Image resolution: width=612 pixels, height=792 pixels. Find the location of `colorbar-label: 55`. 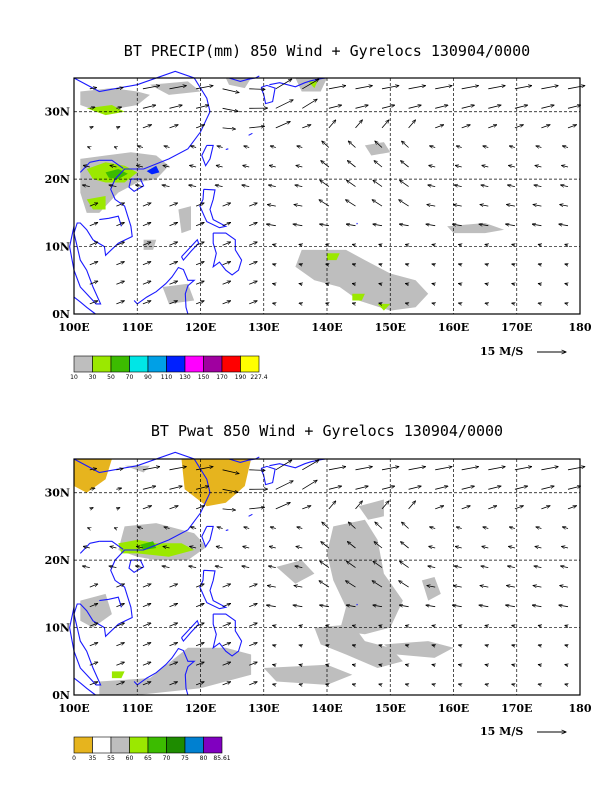

colorbar-label: 55 is located at coordinates (111, 758).